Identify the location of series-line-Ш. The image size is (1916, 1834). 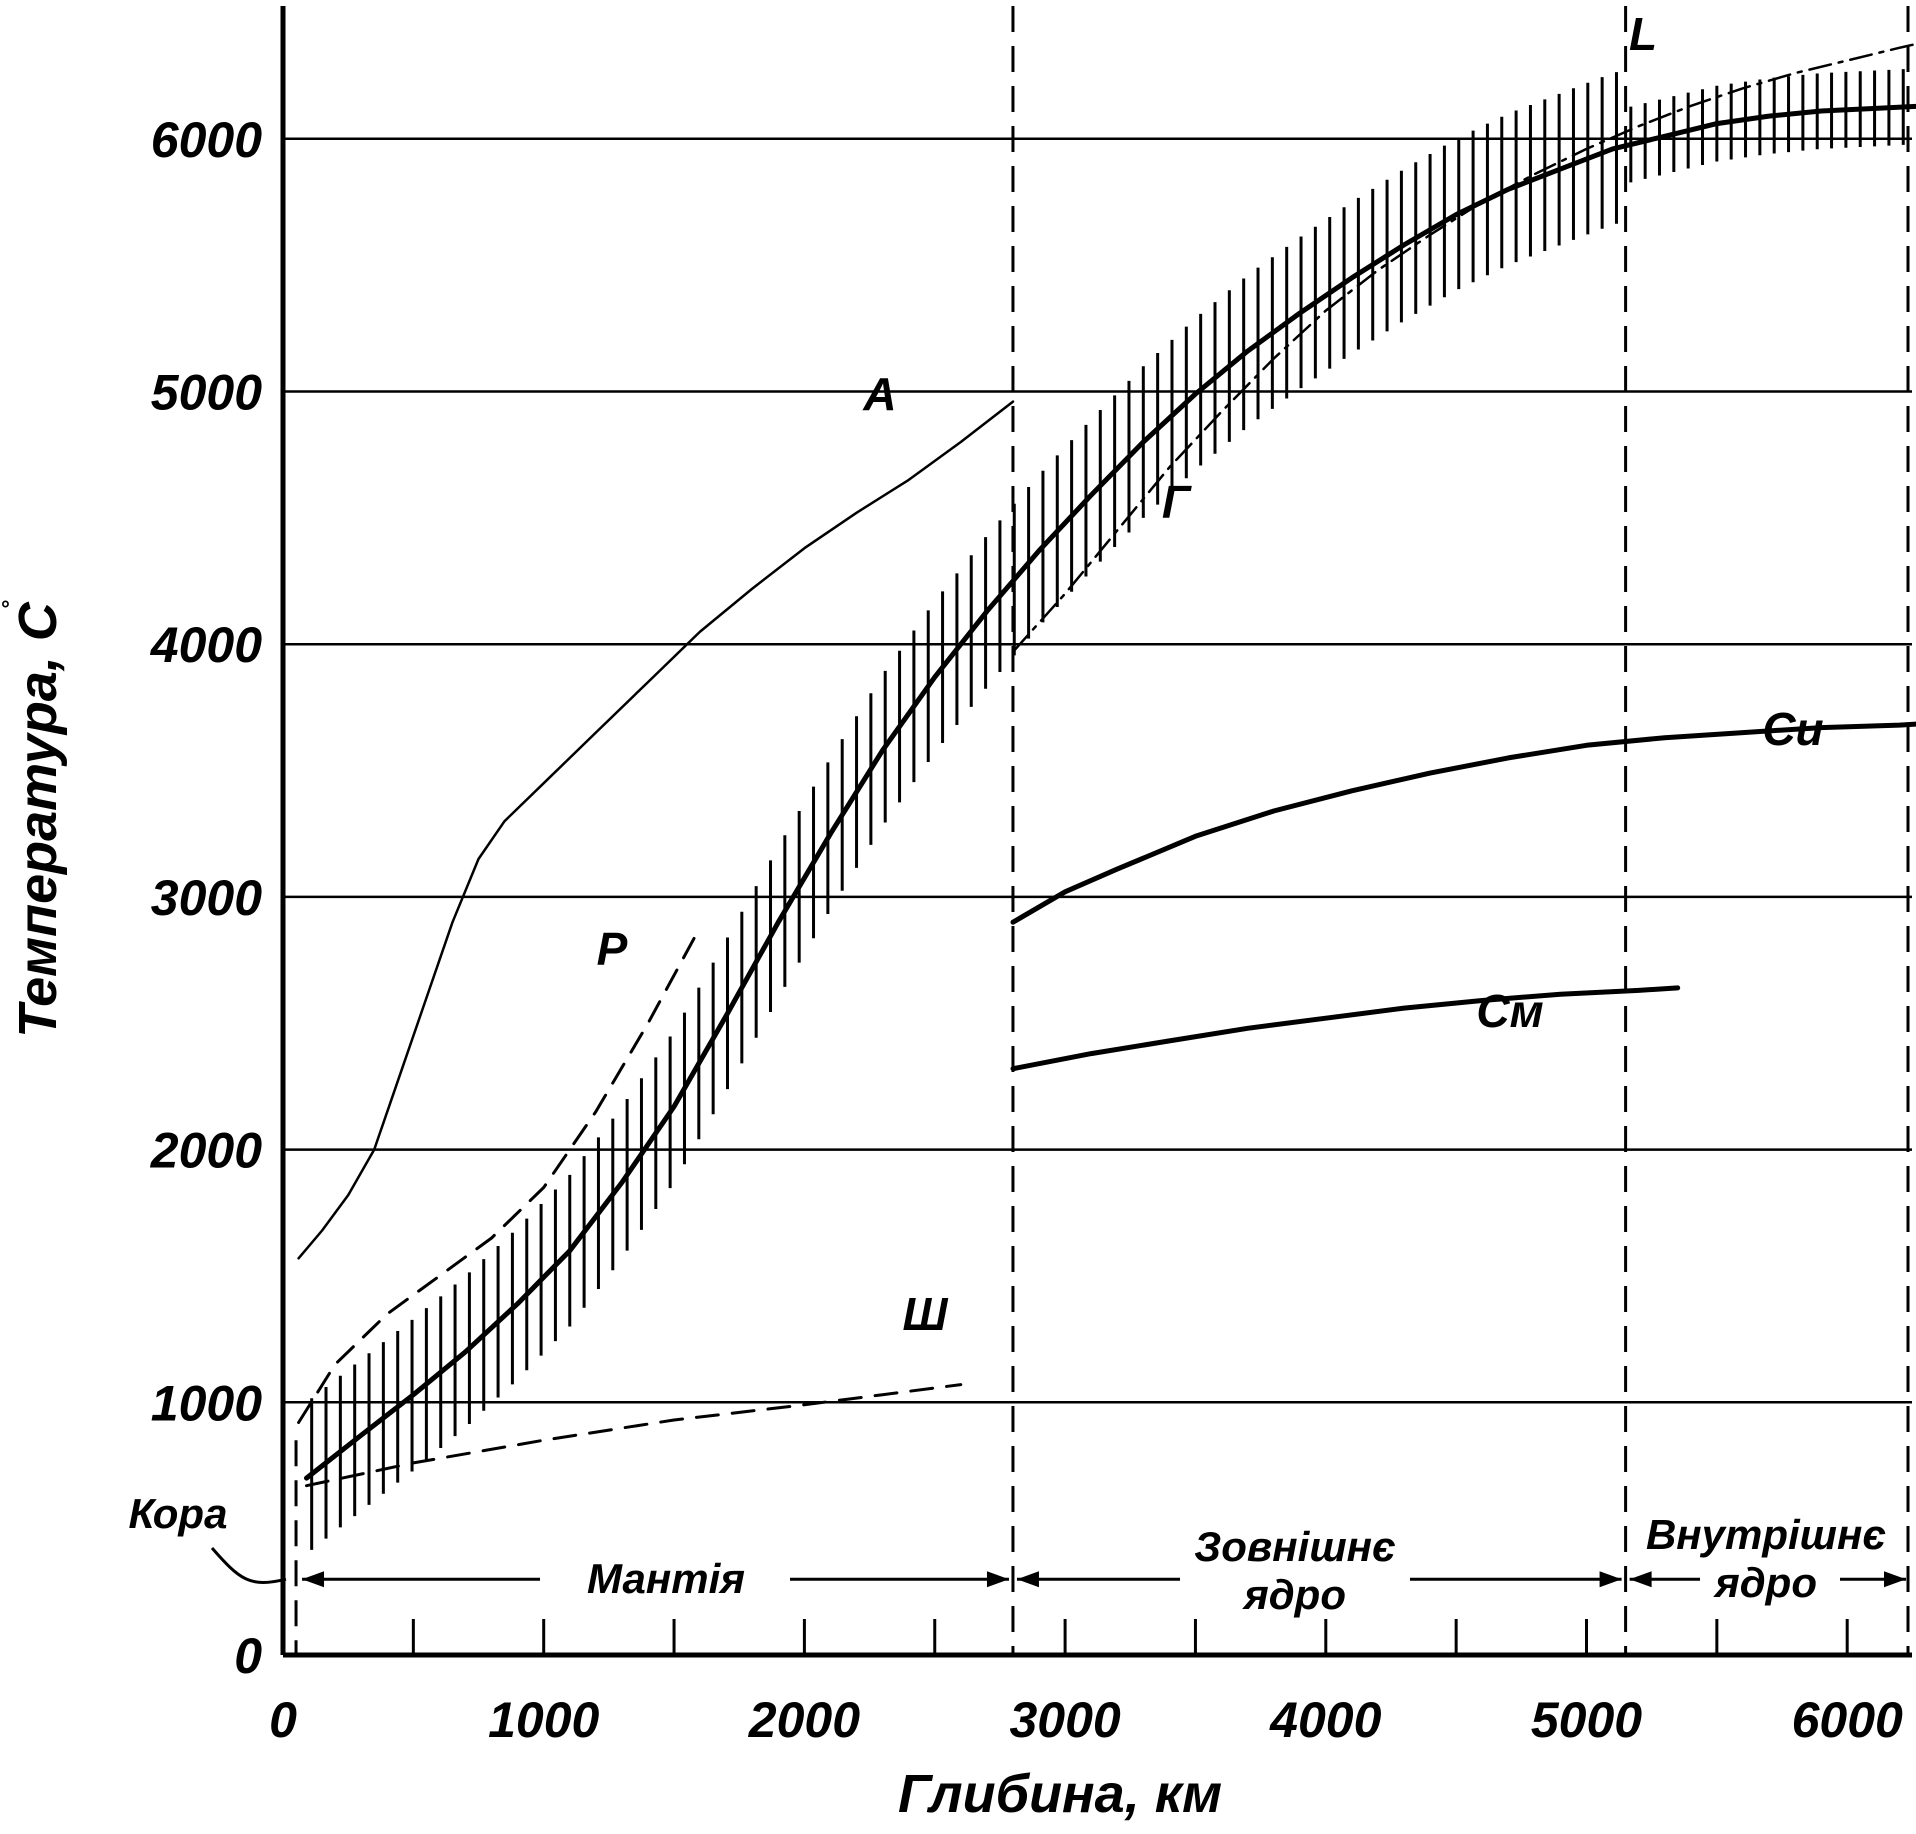
(634, 1435).